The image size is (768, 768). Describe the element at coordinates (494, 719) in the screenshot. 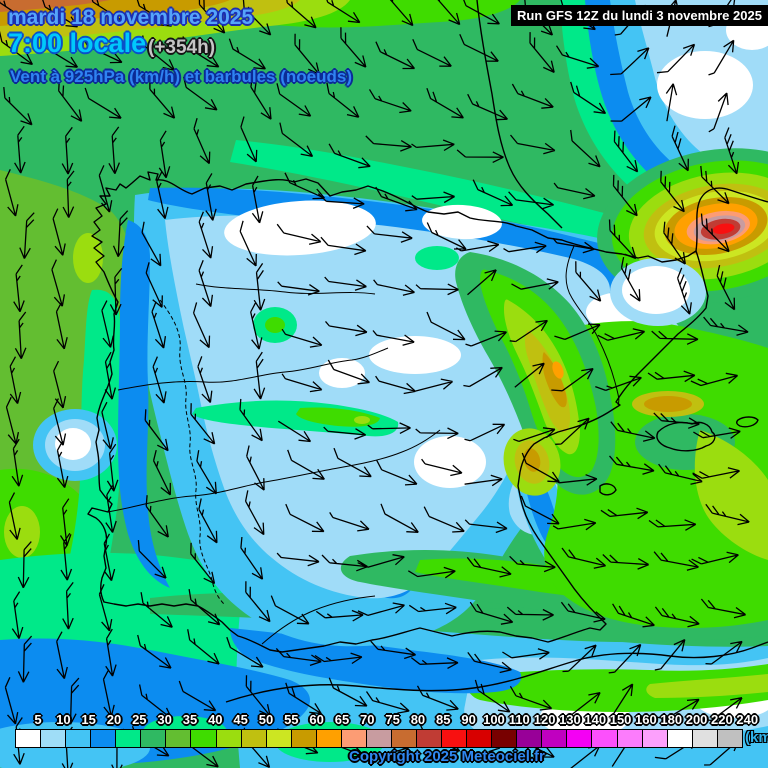

I see `legend-value: 100` at that location.